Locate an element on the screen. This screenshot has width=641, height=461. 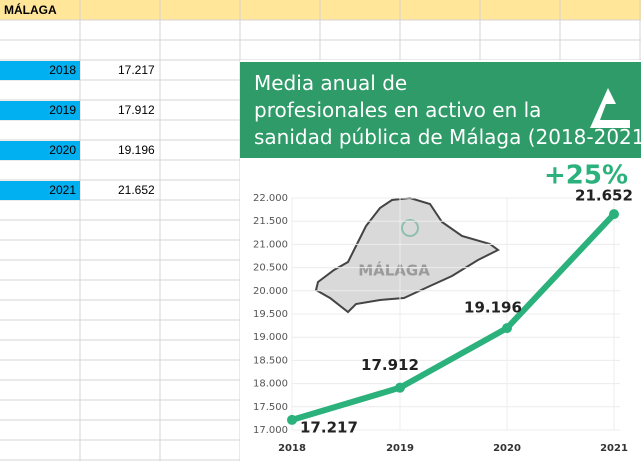
y-tick-label: 22.000 is located at coordinates (270, 198).